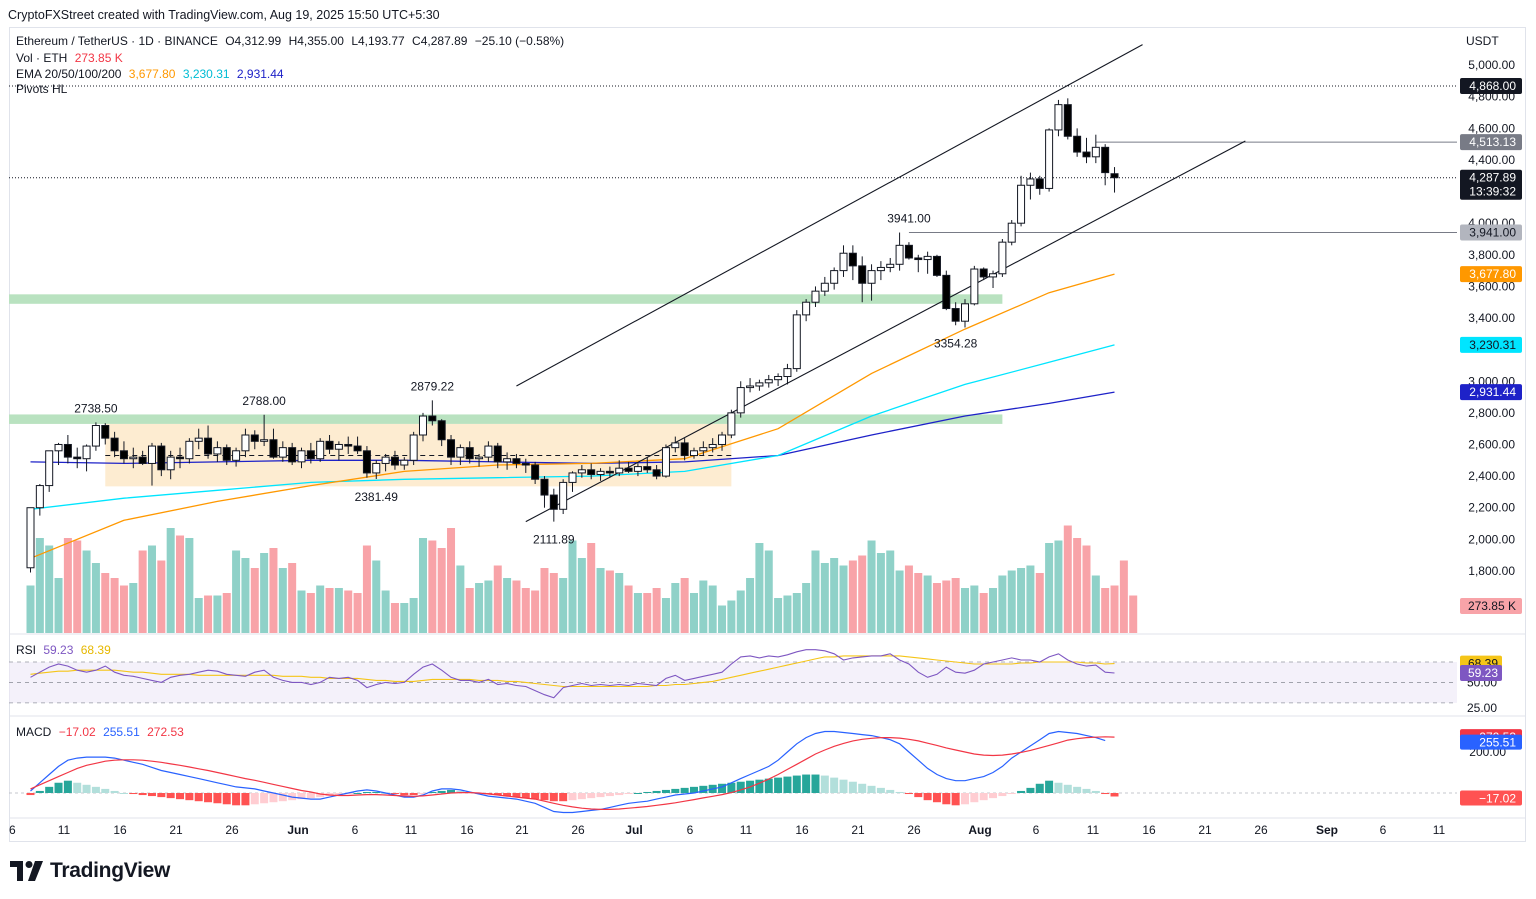 The image size is (1536, 899). I want to click on macd-line-badge: 255.51, so click(1497, 743).